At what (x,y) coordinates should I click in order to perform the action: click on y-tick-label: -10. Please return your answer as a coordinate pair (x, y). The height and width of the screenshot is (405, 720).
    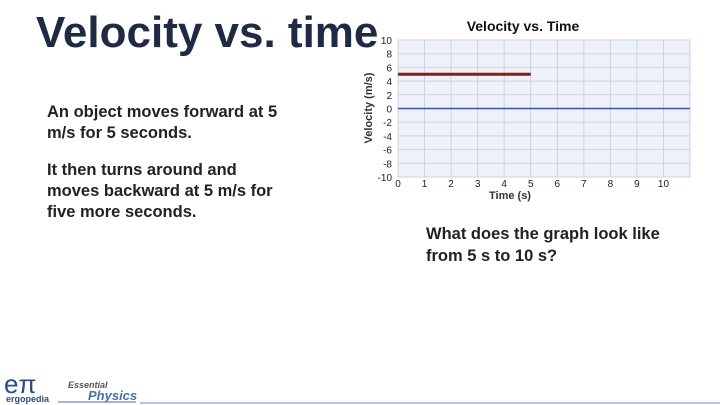
    Looking at the image, I should click on (385, 178).